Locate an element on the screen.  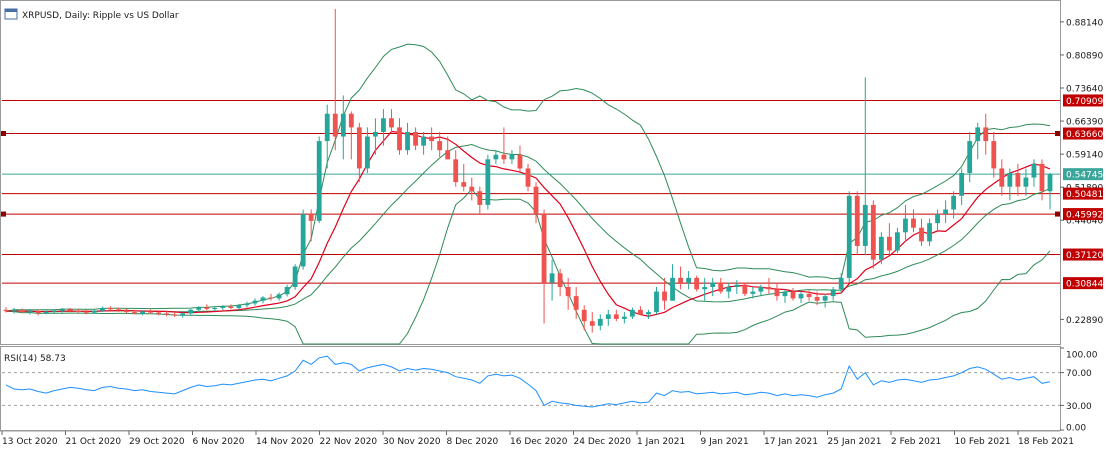
date-tick-label: 18 Feb 2021 is located at coordinates (1046, 442).